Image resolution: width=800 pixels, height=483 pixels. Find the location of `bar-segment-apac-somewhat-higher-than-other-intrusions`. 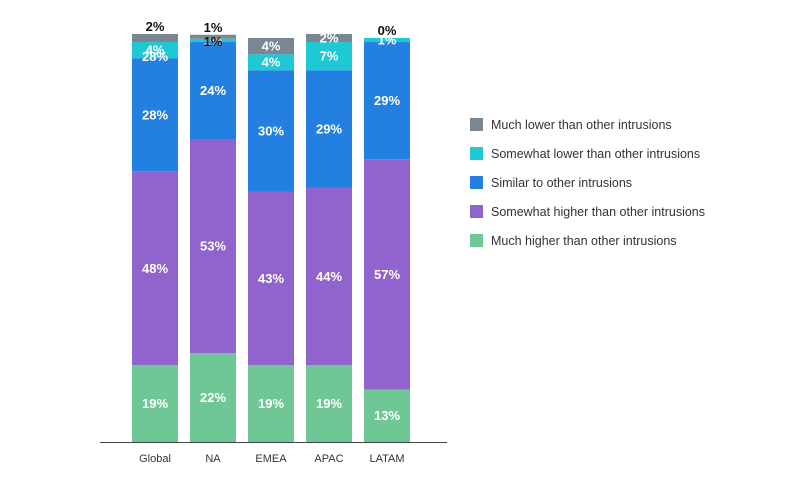

bar-segment-apac-somewhat-higher-than-other-intrusions is located at coordinates (329, 276).